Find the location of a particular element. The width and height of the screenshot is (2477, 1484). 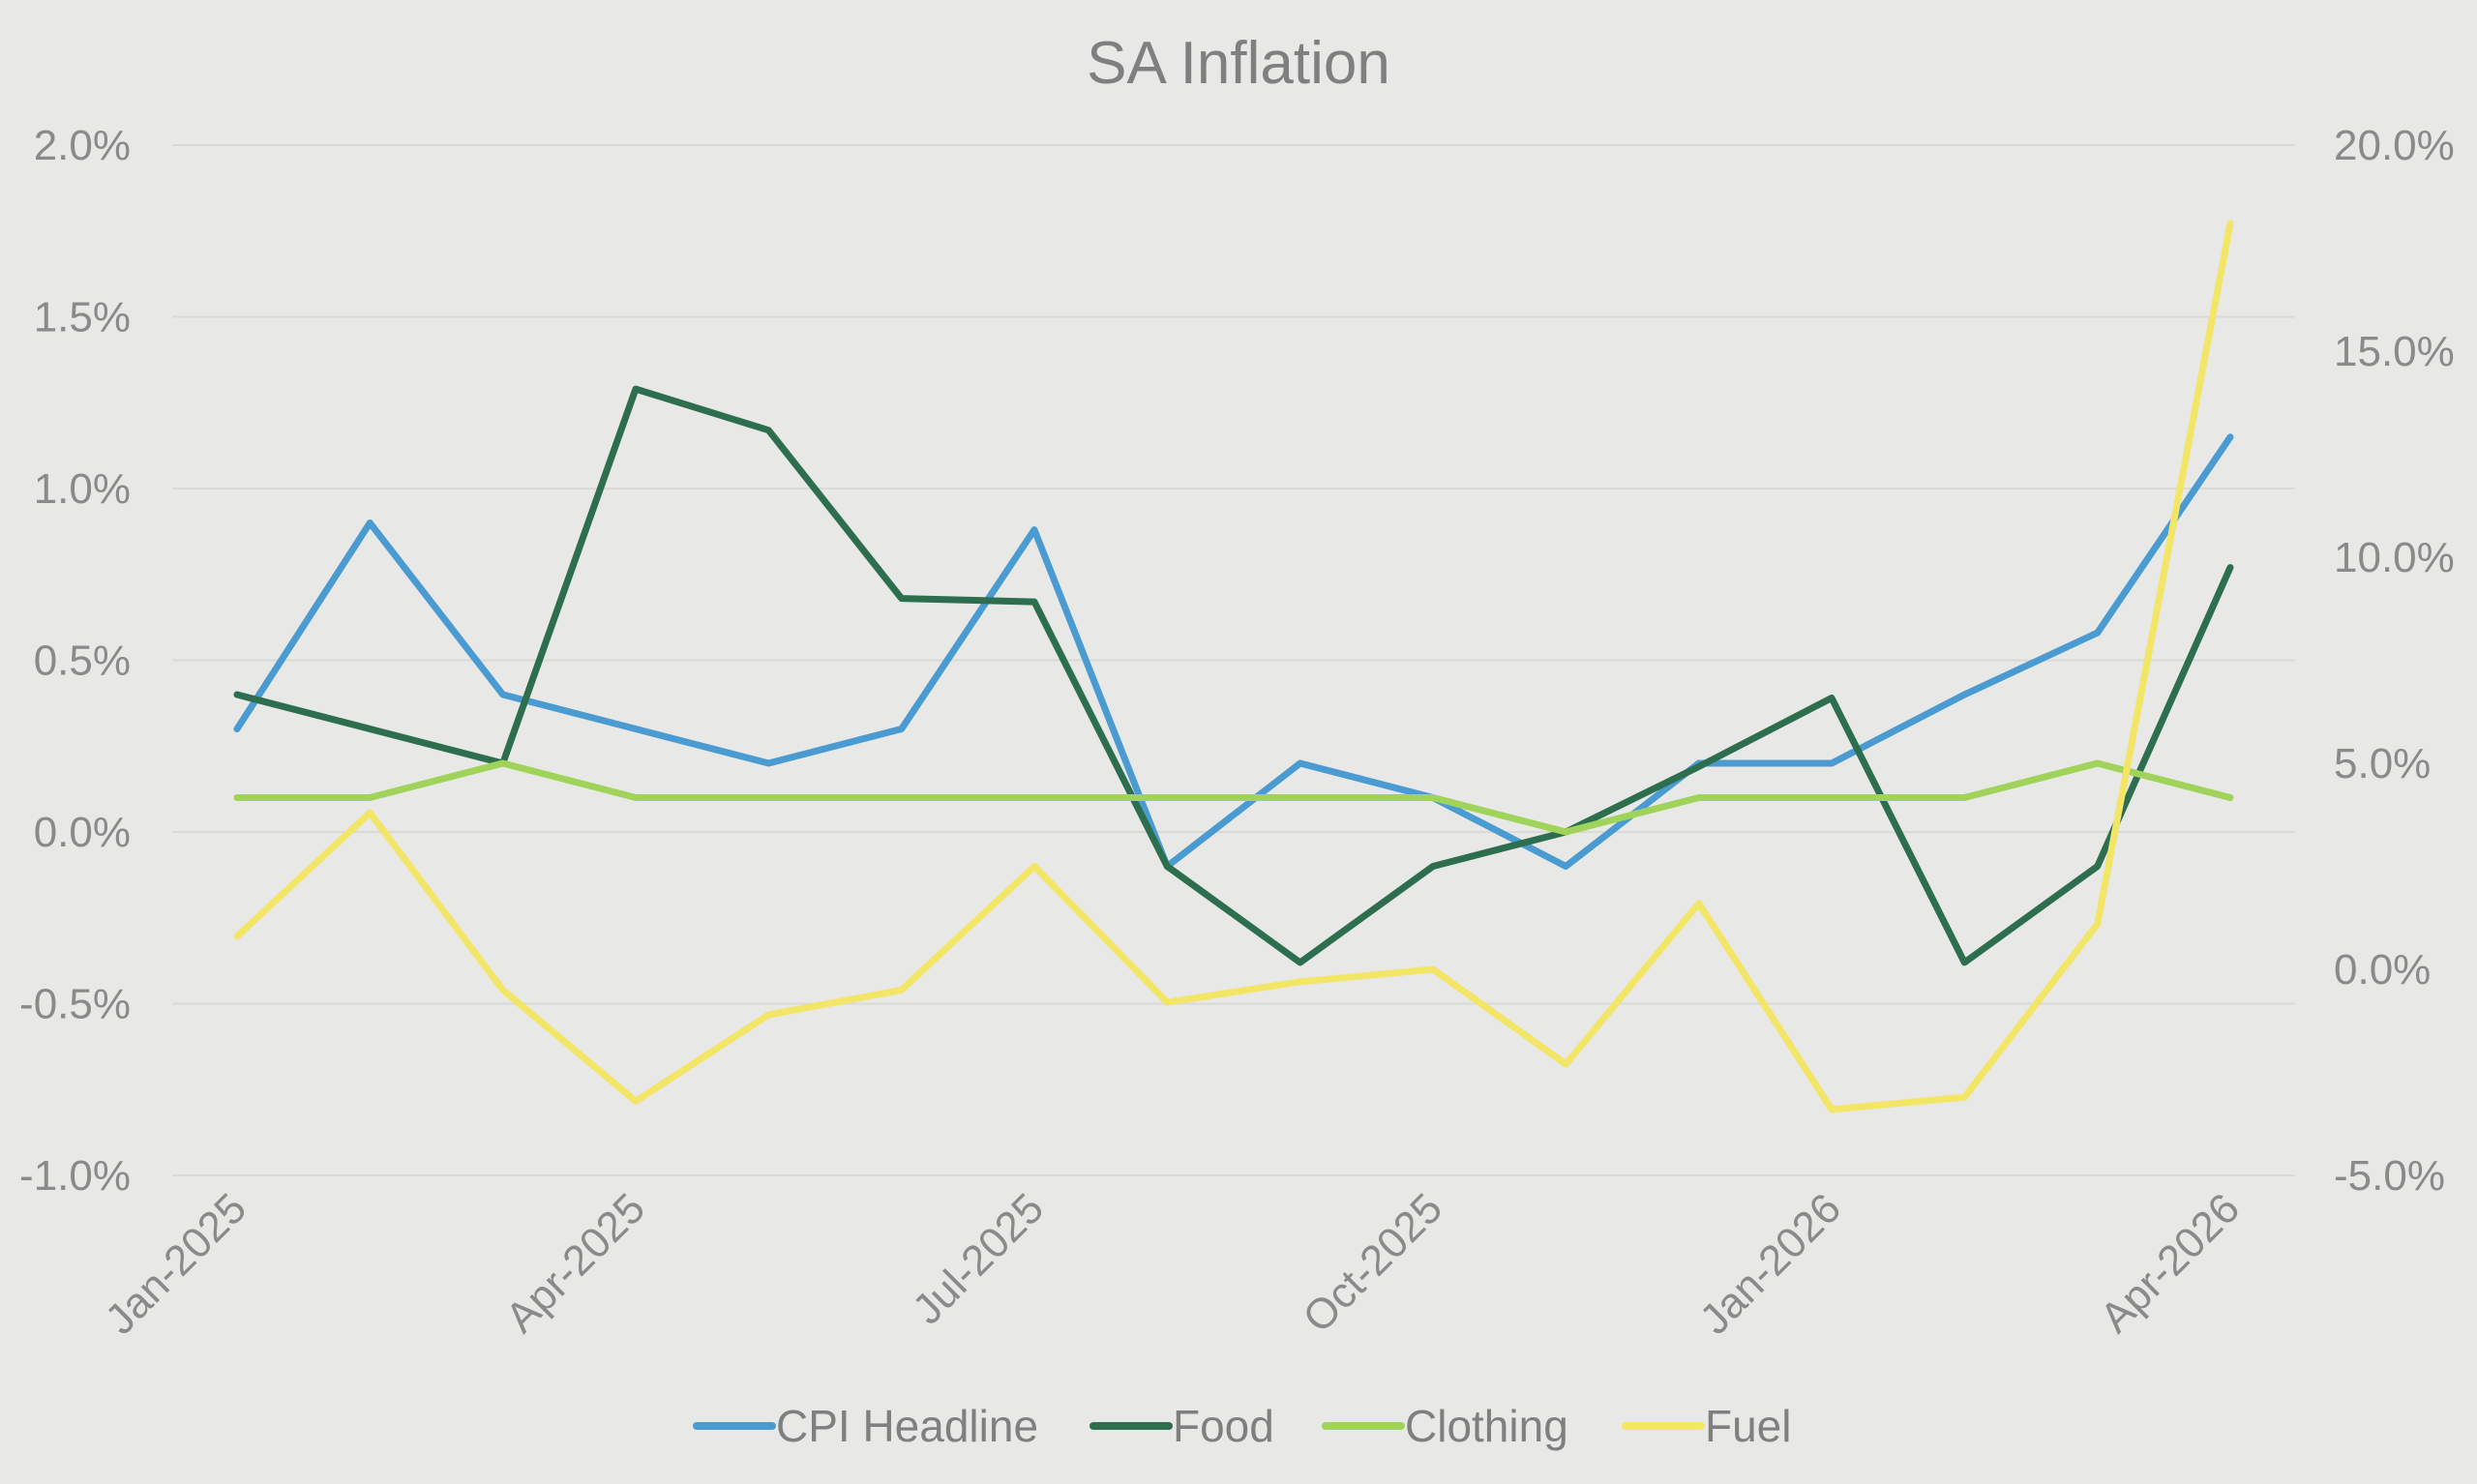

legend: CPI Headline Food Clothing Fuel is located at coordinates (1242, 1426).